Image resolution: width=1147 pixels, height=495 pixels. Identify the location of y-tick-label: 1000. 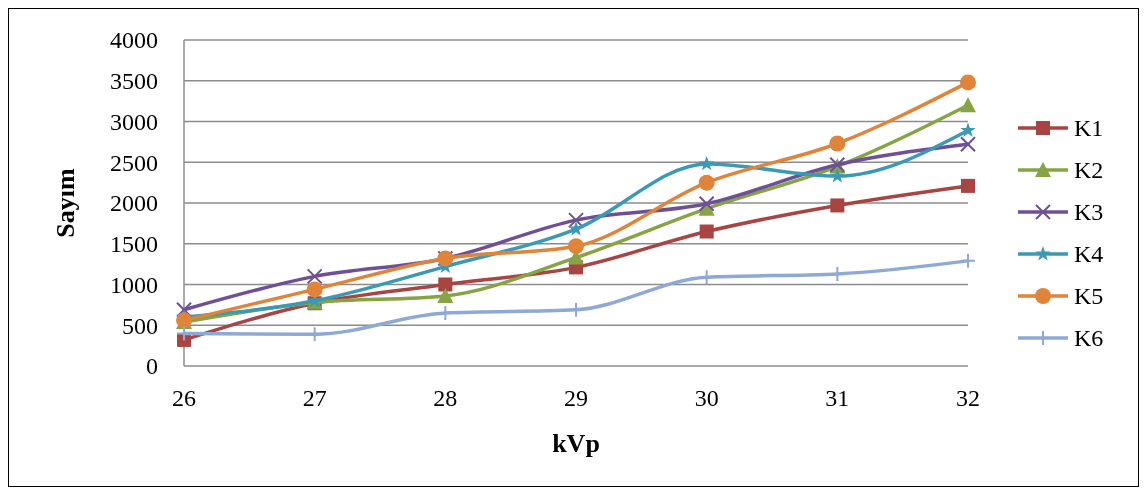
(134, 284).